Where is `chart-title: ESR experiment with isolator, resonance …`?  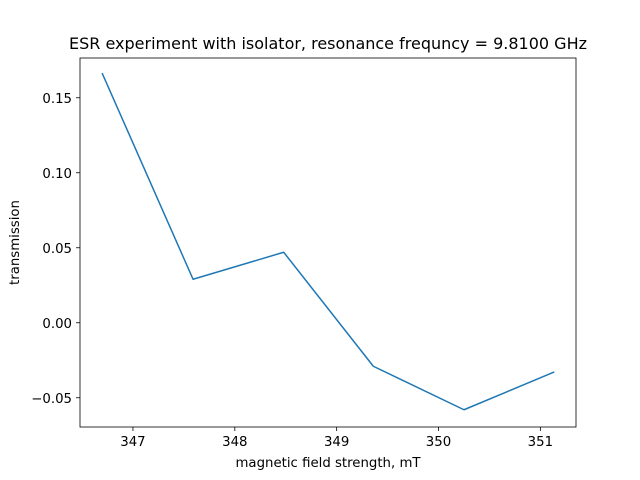 chart-title: ESR experiment with isolator, resonance … is located at coordinates (328, 43).